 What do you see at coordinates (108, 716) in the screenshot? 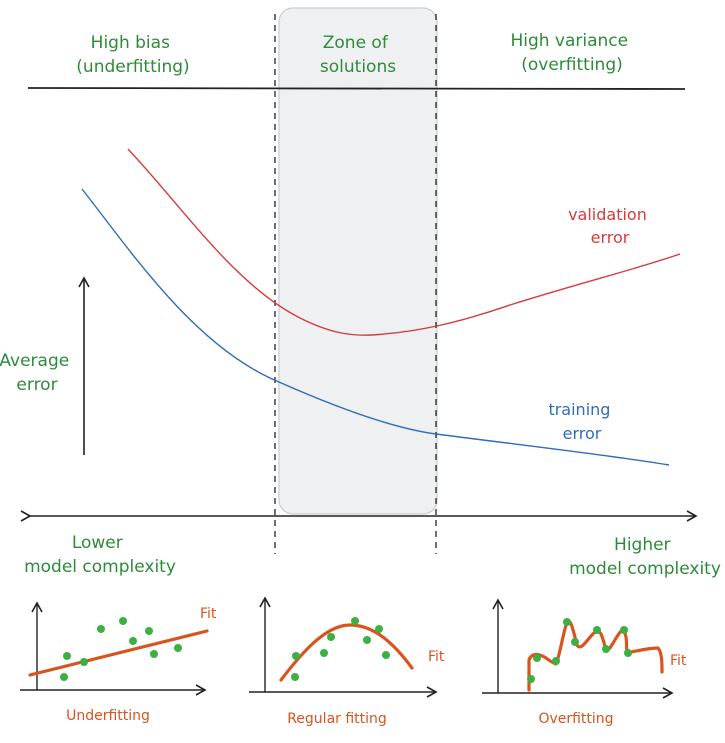
I see `underfitting-caption: Underfitting` at bounding box center [108, 716].